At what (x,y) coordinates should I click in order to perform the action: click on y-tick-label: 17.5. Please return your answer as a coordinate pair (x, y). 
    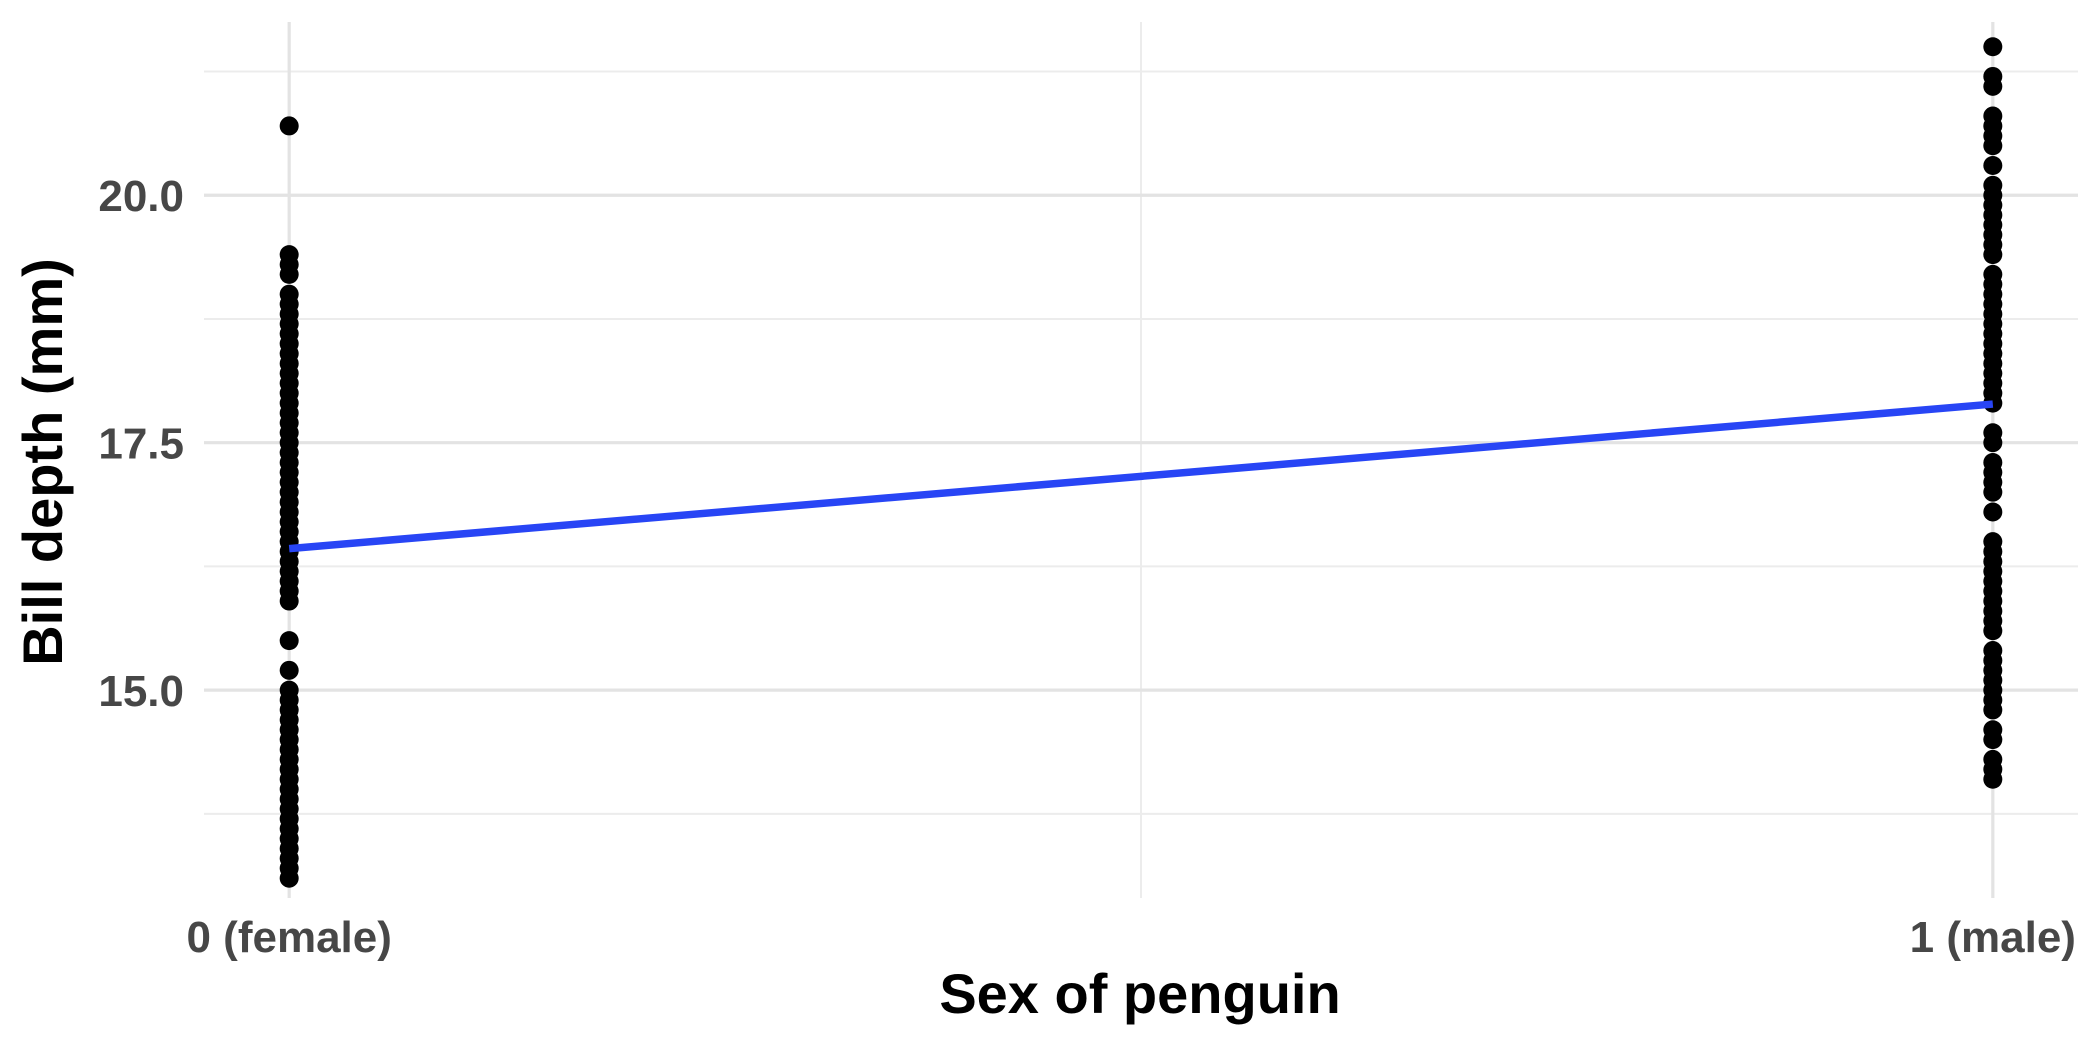
    Looking at the image, I should click on (141, 444).